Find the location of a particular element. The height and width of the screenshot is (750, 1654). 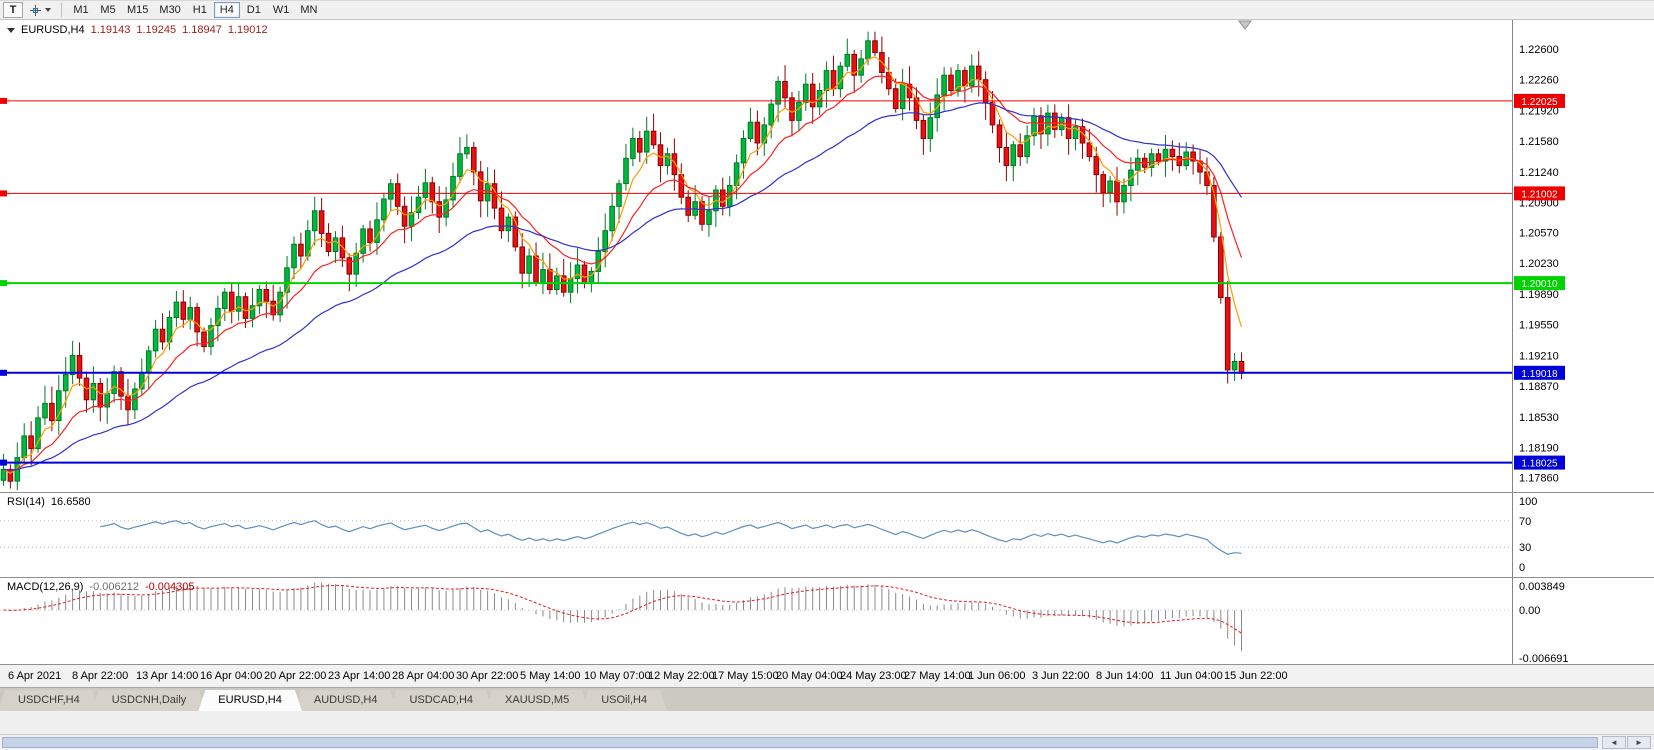

macd-histogram is located at coordinates (625, 617).